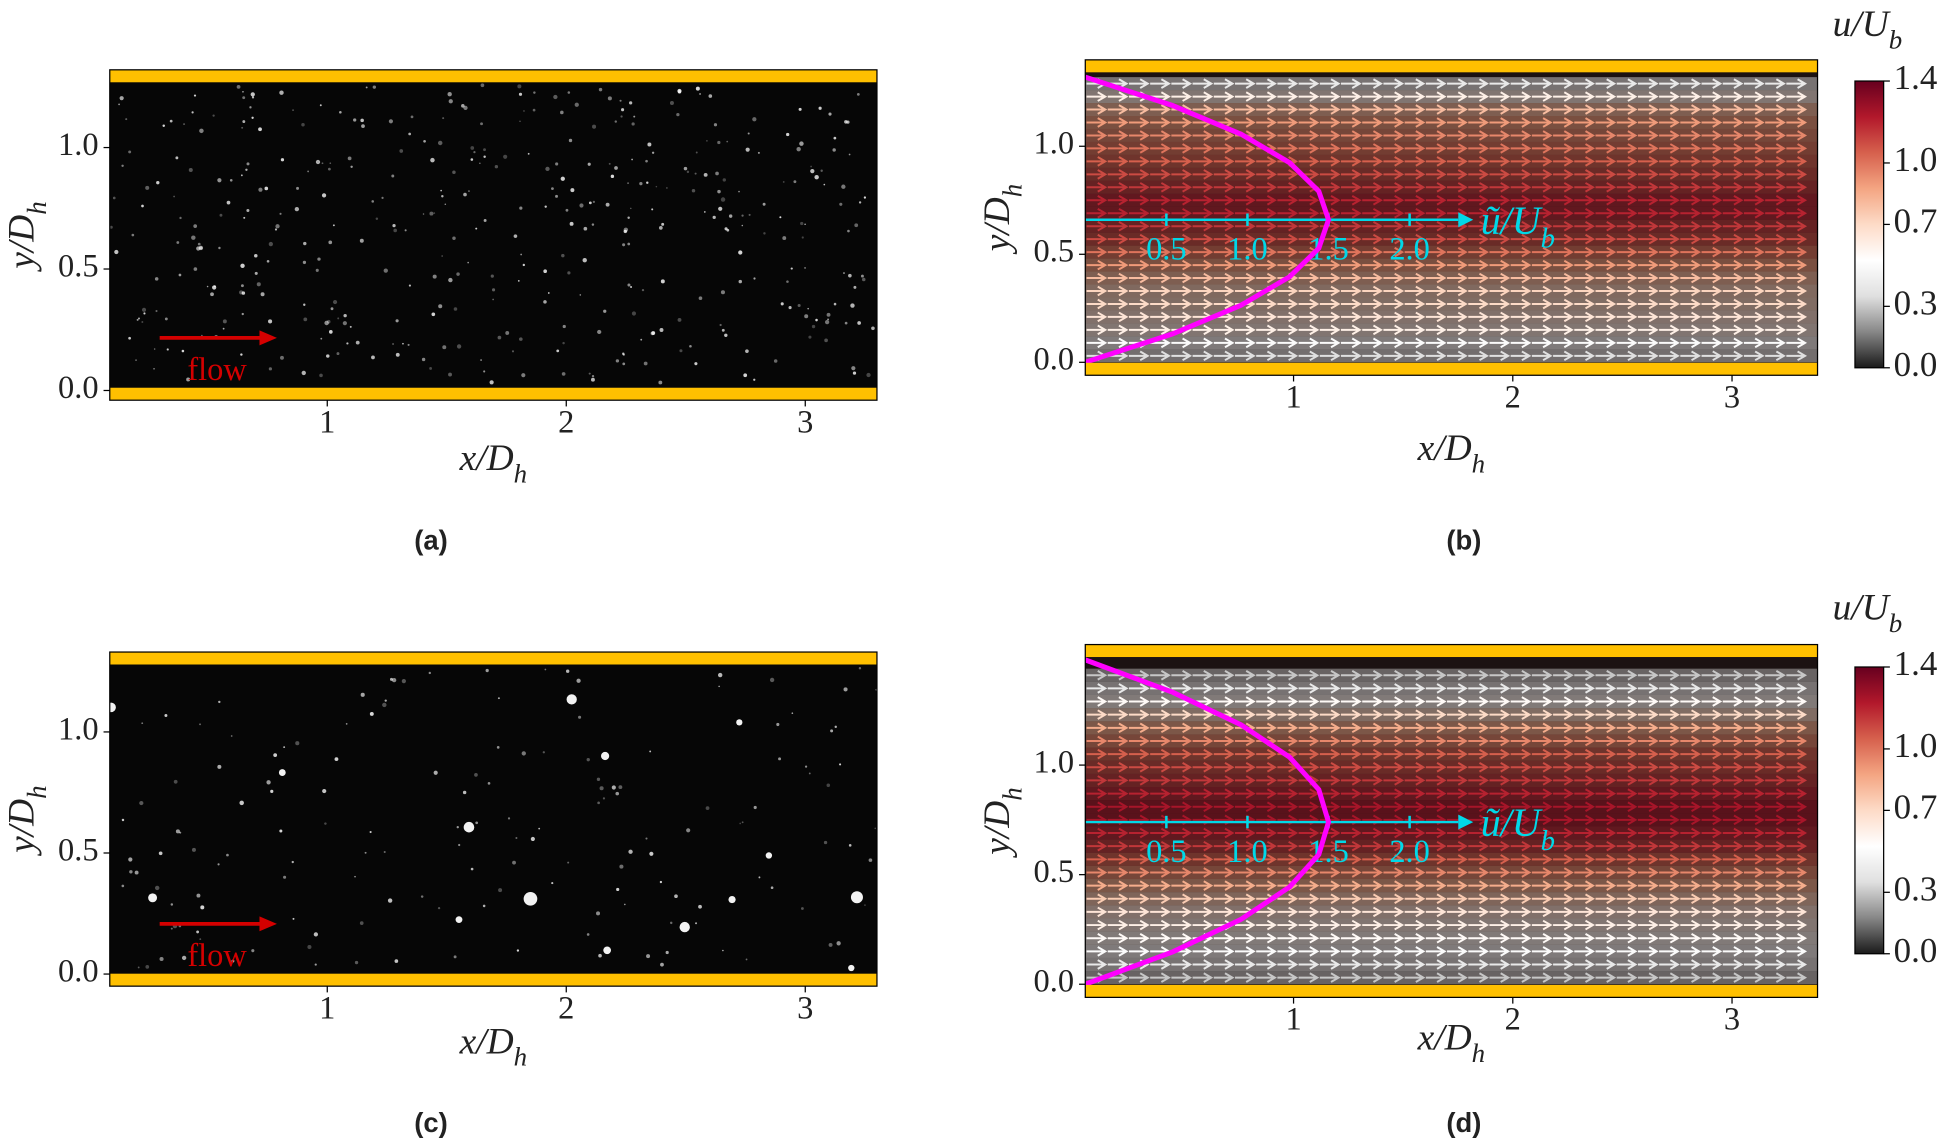  Describe the element at coordinates (1002, 219) in the screenshot. I see `y-axis-label: y/Dh` at that location.